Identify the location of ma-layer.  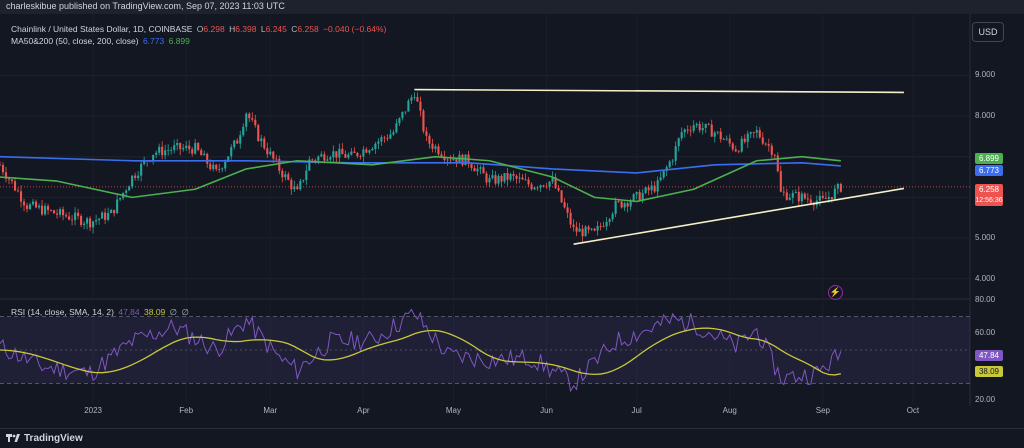
(420, 179).